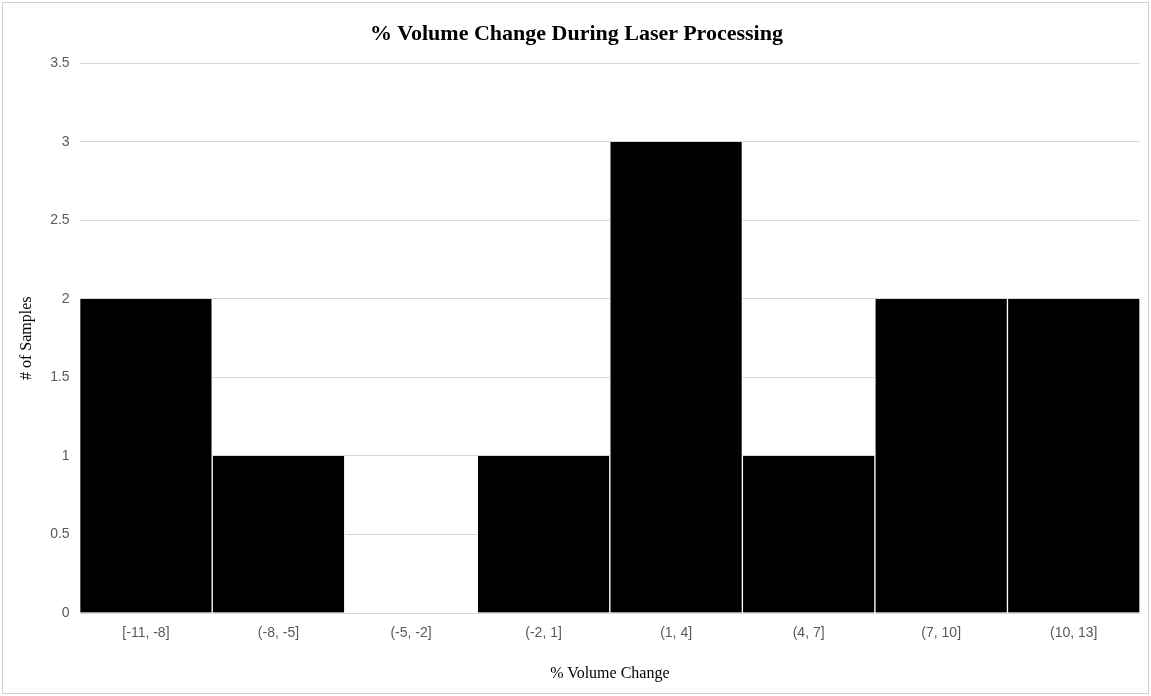 This screenshot has height=696, width=1151. What do you see at coordinates (610, 672) in the screenshot?
I see `x-axis-title: % Volume Change` at bounding box center [610, 672].